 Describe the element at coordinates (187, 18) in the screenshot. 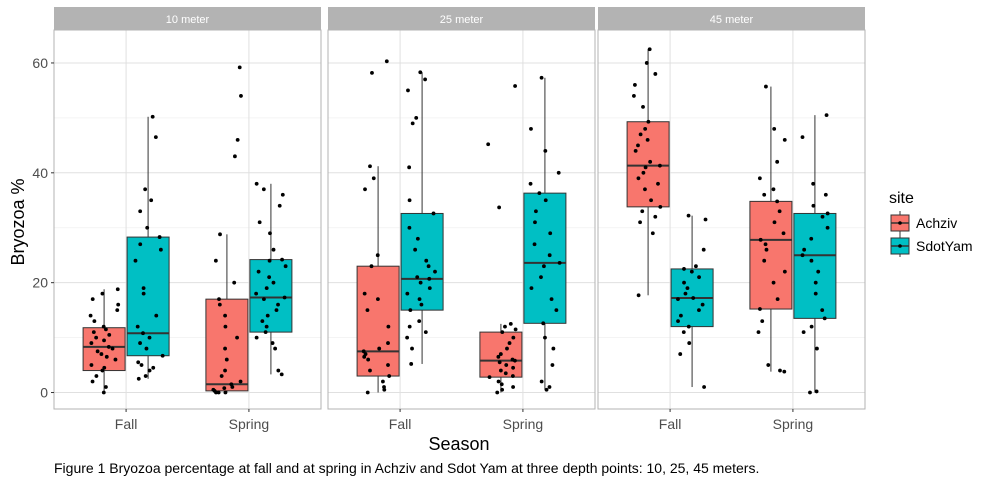

I see `facet-strip` at that location.